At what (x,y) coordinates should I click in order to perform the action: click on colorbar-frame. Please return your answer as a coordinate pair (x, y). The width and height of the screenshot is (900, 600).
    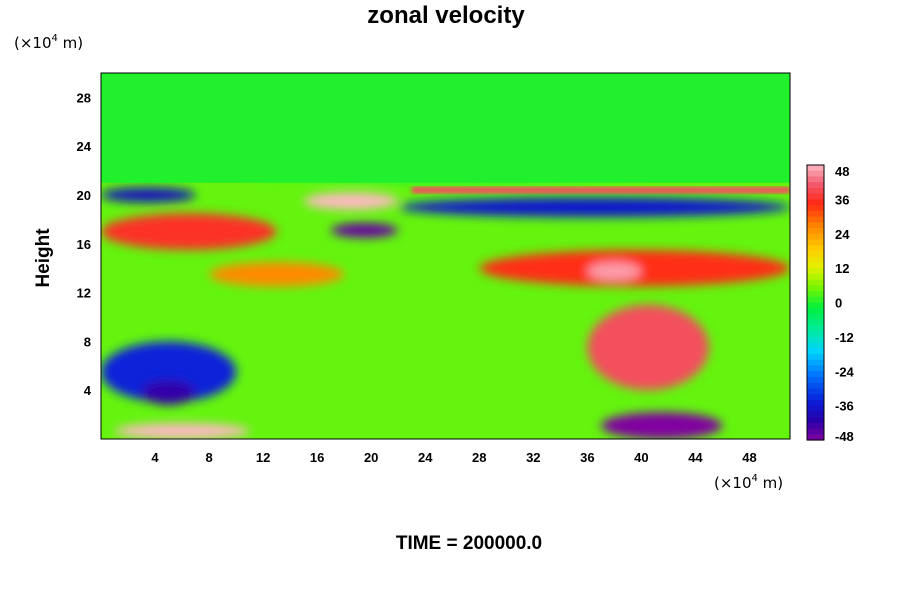
    Looking at the image, I should click on (815, 302).